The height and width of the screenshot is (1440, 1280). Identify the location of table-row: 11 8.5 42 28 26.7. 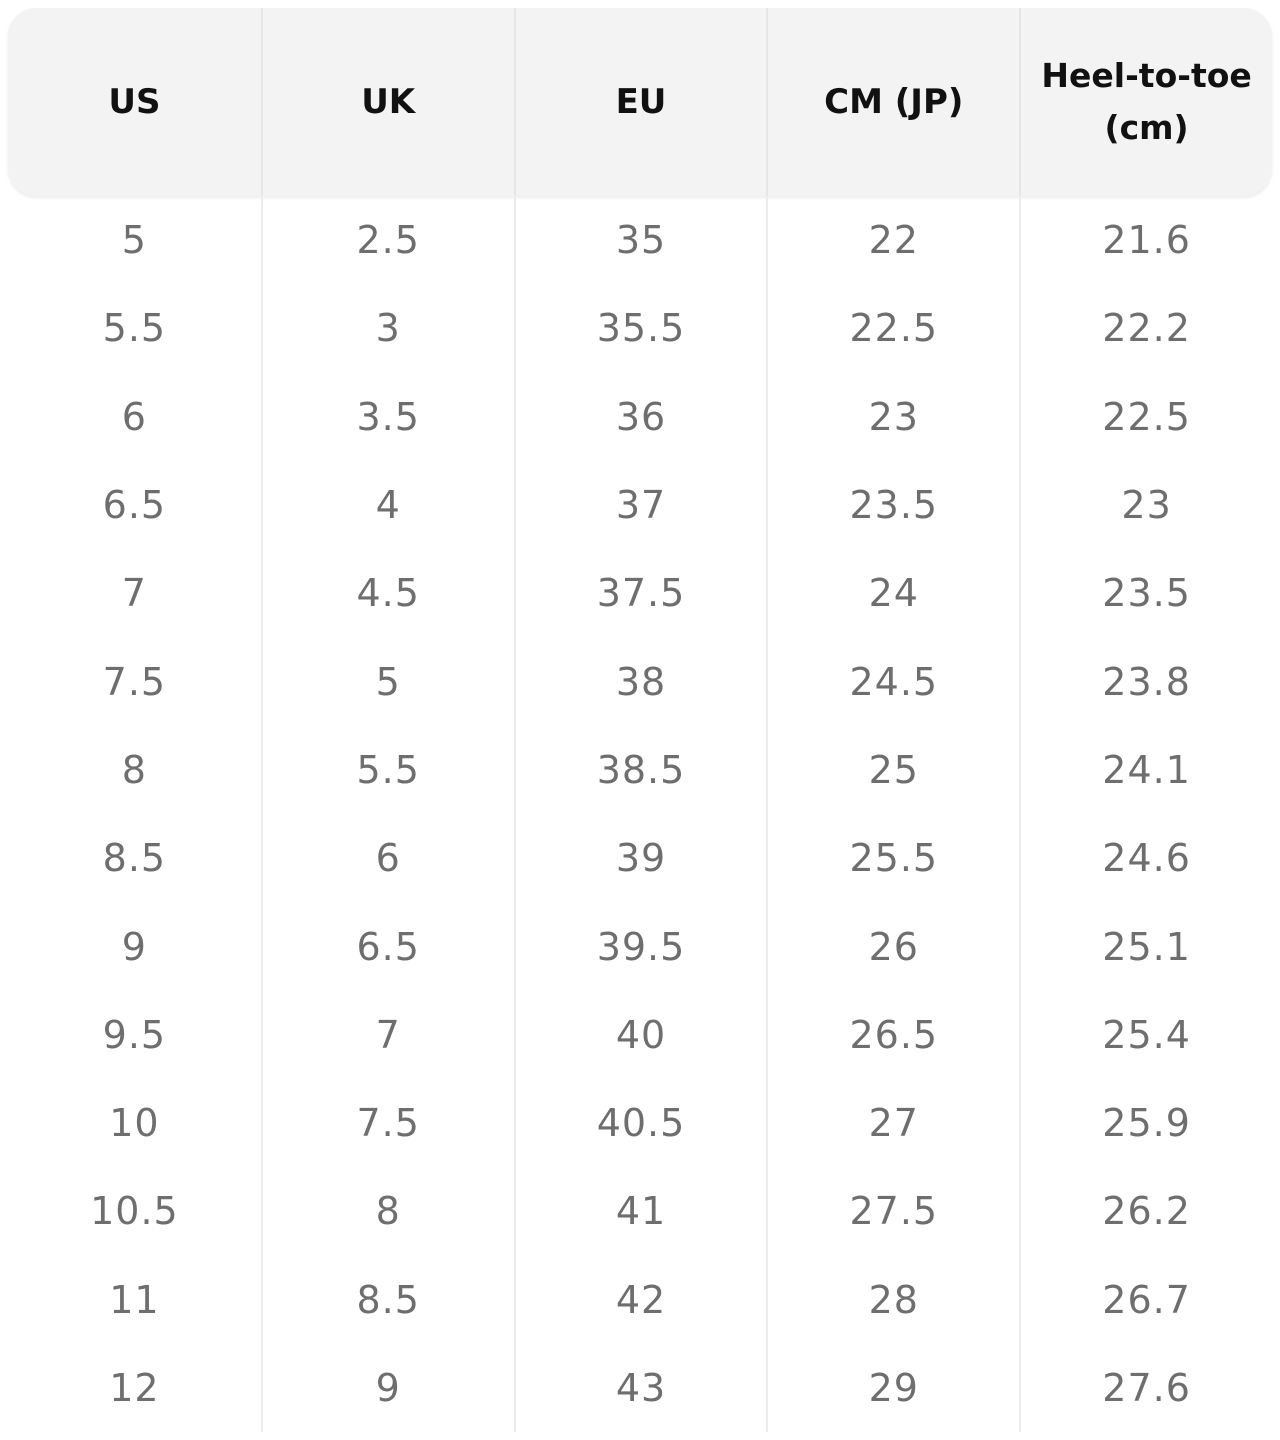
(640, 1299).